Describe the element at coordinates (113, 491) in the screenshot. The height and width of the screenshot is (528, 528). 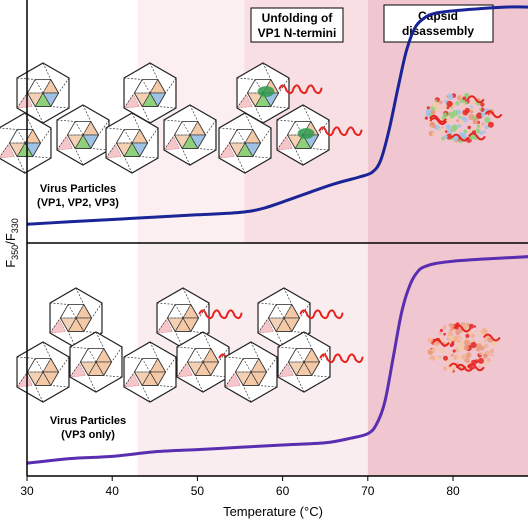
I see `x-tick-label: 40` at that location.